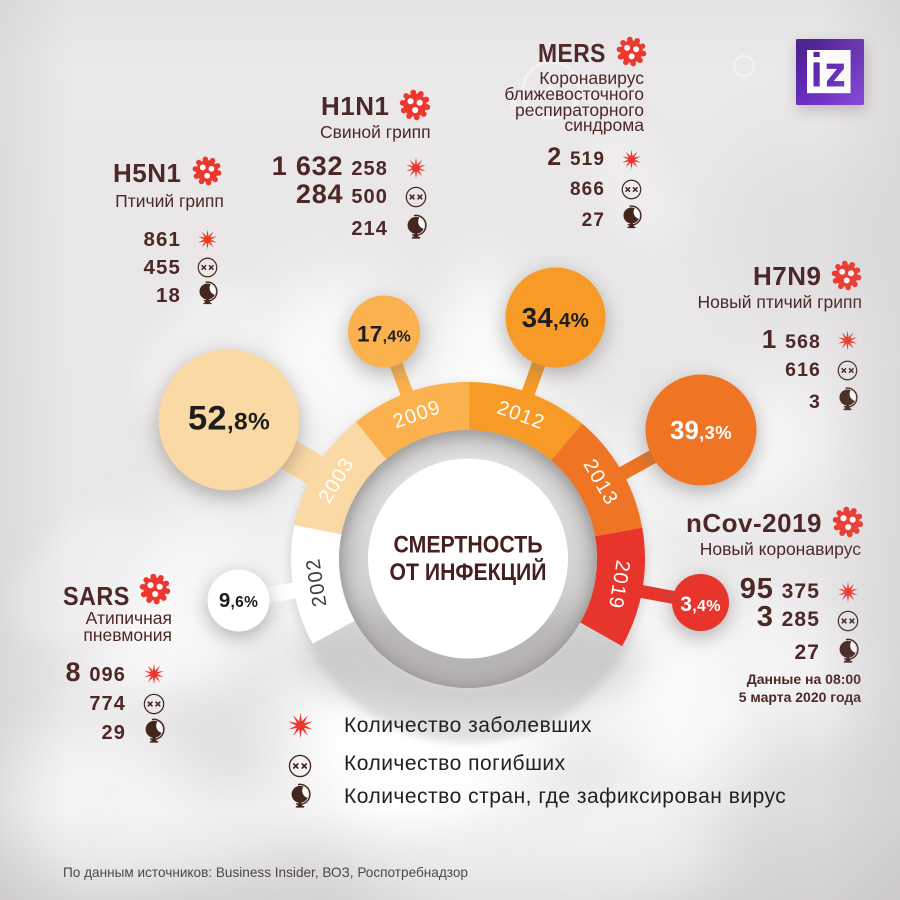 This screenshot has height=900, width=900. Describe the element at coordinates (468, 545) in the screenshot. I see `svg-text: СМЕРТНОСТЬ` at that location.